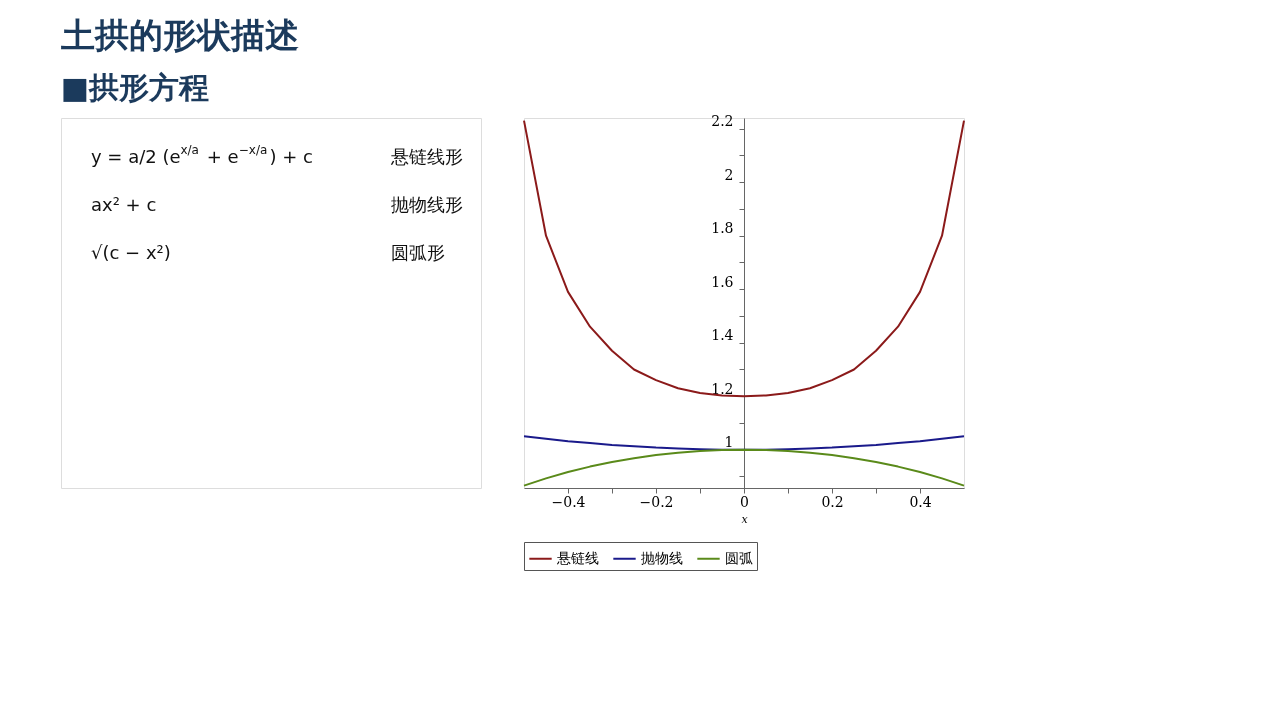  I want to click on text: 悬链线形, so click(426, 156).